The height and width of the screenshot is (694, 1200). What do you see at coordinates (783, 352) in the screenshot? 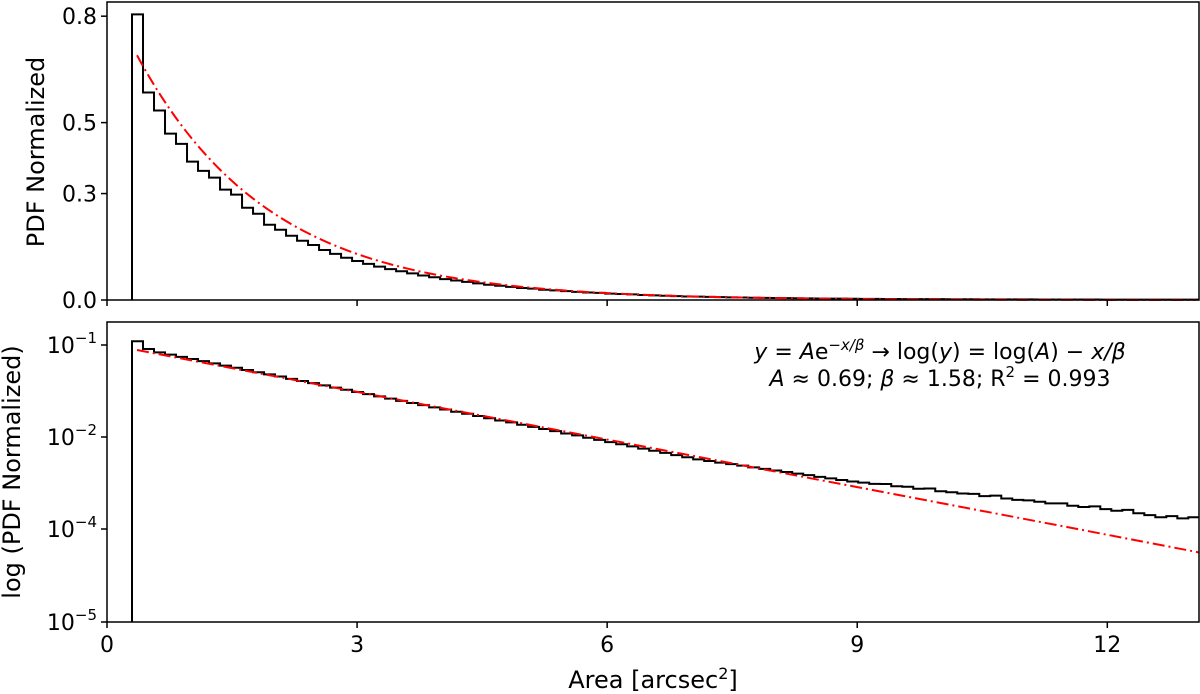
I see `ann-eq: =` at bounding box center [783, 352].